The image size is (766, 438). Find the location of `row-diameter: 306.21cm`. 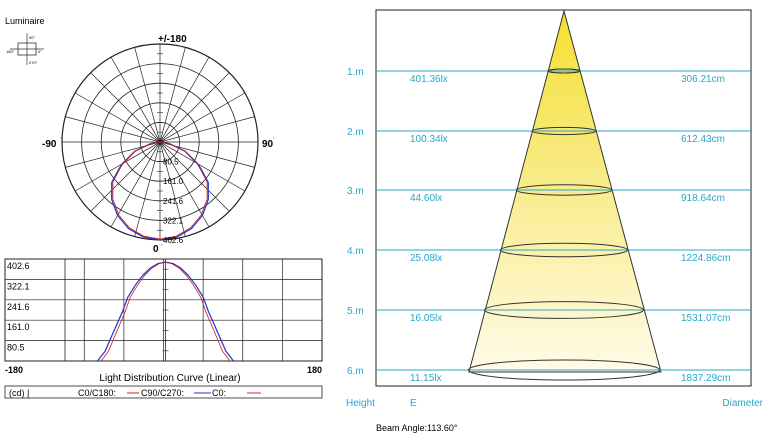

row-diameter: 306.21cm is located at coordinates (703, 79).